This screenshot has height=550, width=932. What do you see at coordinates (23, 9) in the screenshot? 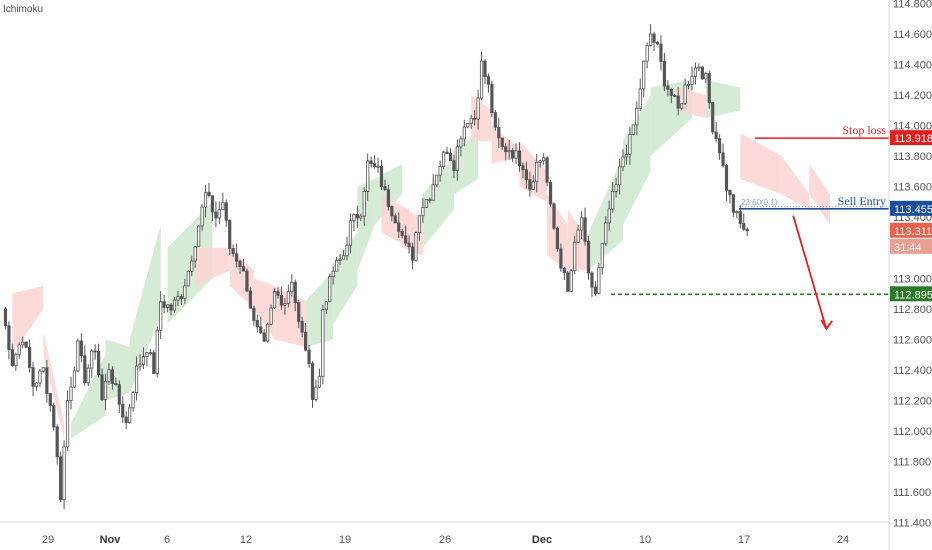
I see `indicator-label: Ichimoku` at bounding box center [23, 9].